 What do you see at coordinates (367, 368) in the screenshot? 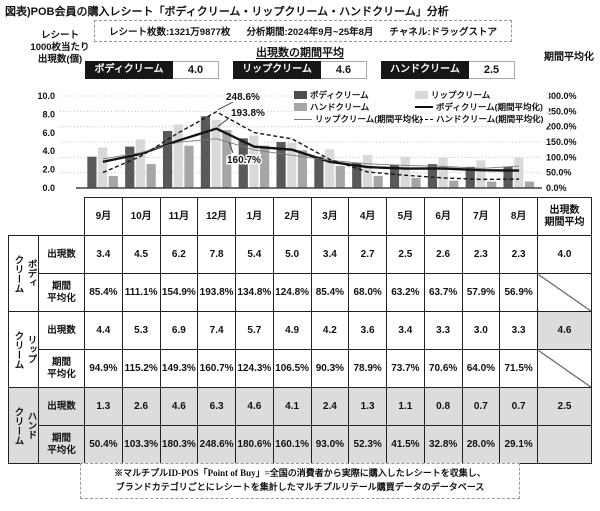
I see `value-cell: 78.9%` at bounding box center [367, 368].